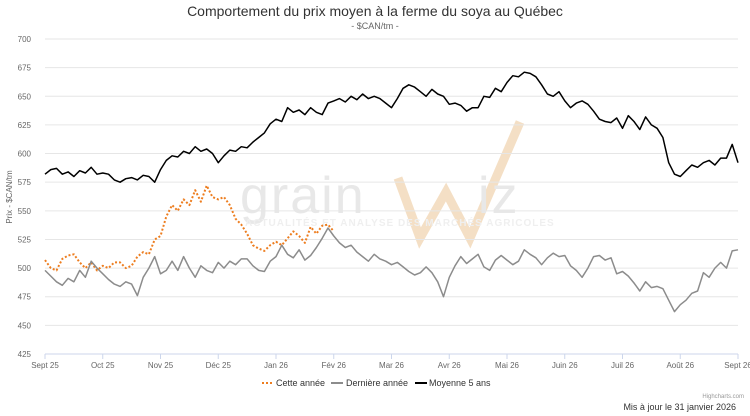  I want to click on x-tick-label: Oct 25, so click(103, 365).